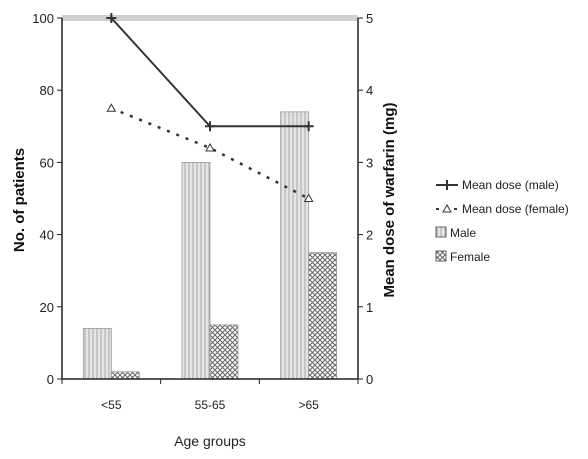 Image resolution: width=588 pixels, height=459 pixels. Describe the element at coordinates (369, 18) in the screenshot. I see `y2-tick-label-5: 5` at that location.